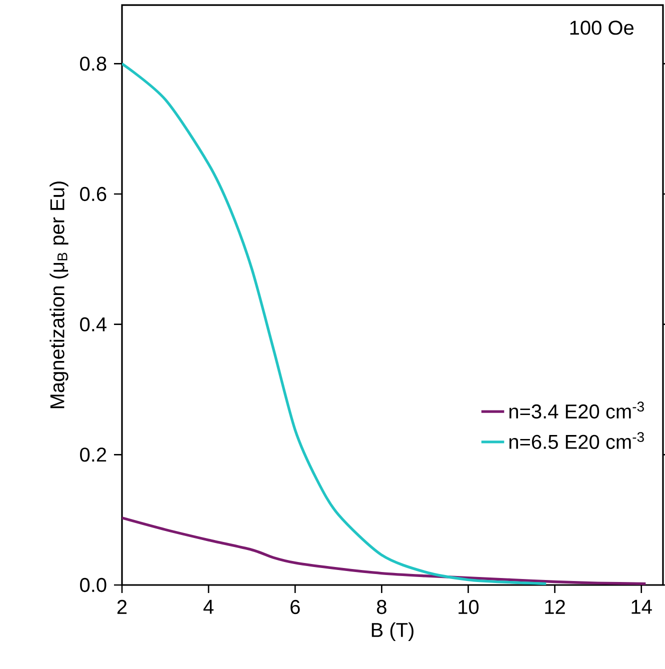 This screenshot has height=669, width=665. What do you see at coordinates (93, 455) in the screenshot?
I see `y-tick-label: 0.2` at bounding box center [93, 455].